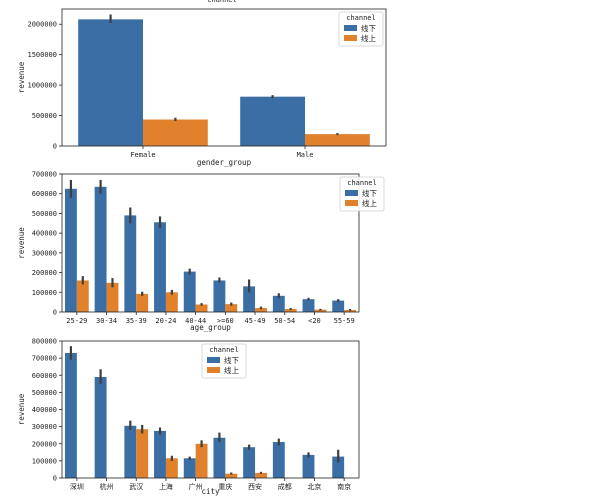  I want to click on x-tick-label: 30-34, so click(106, 321).